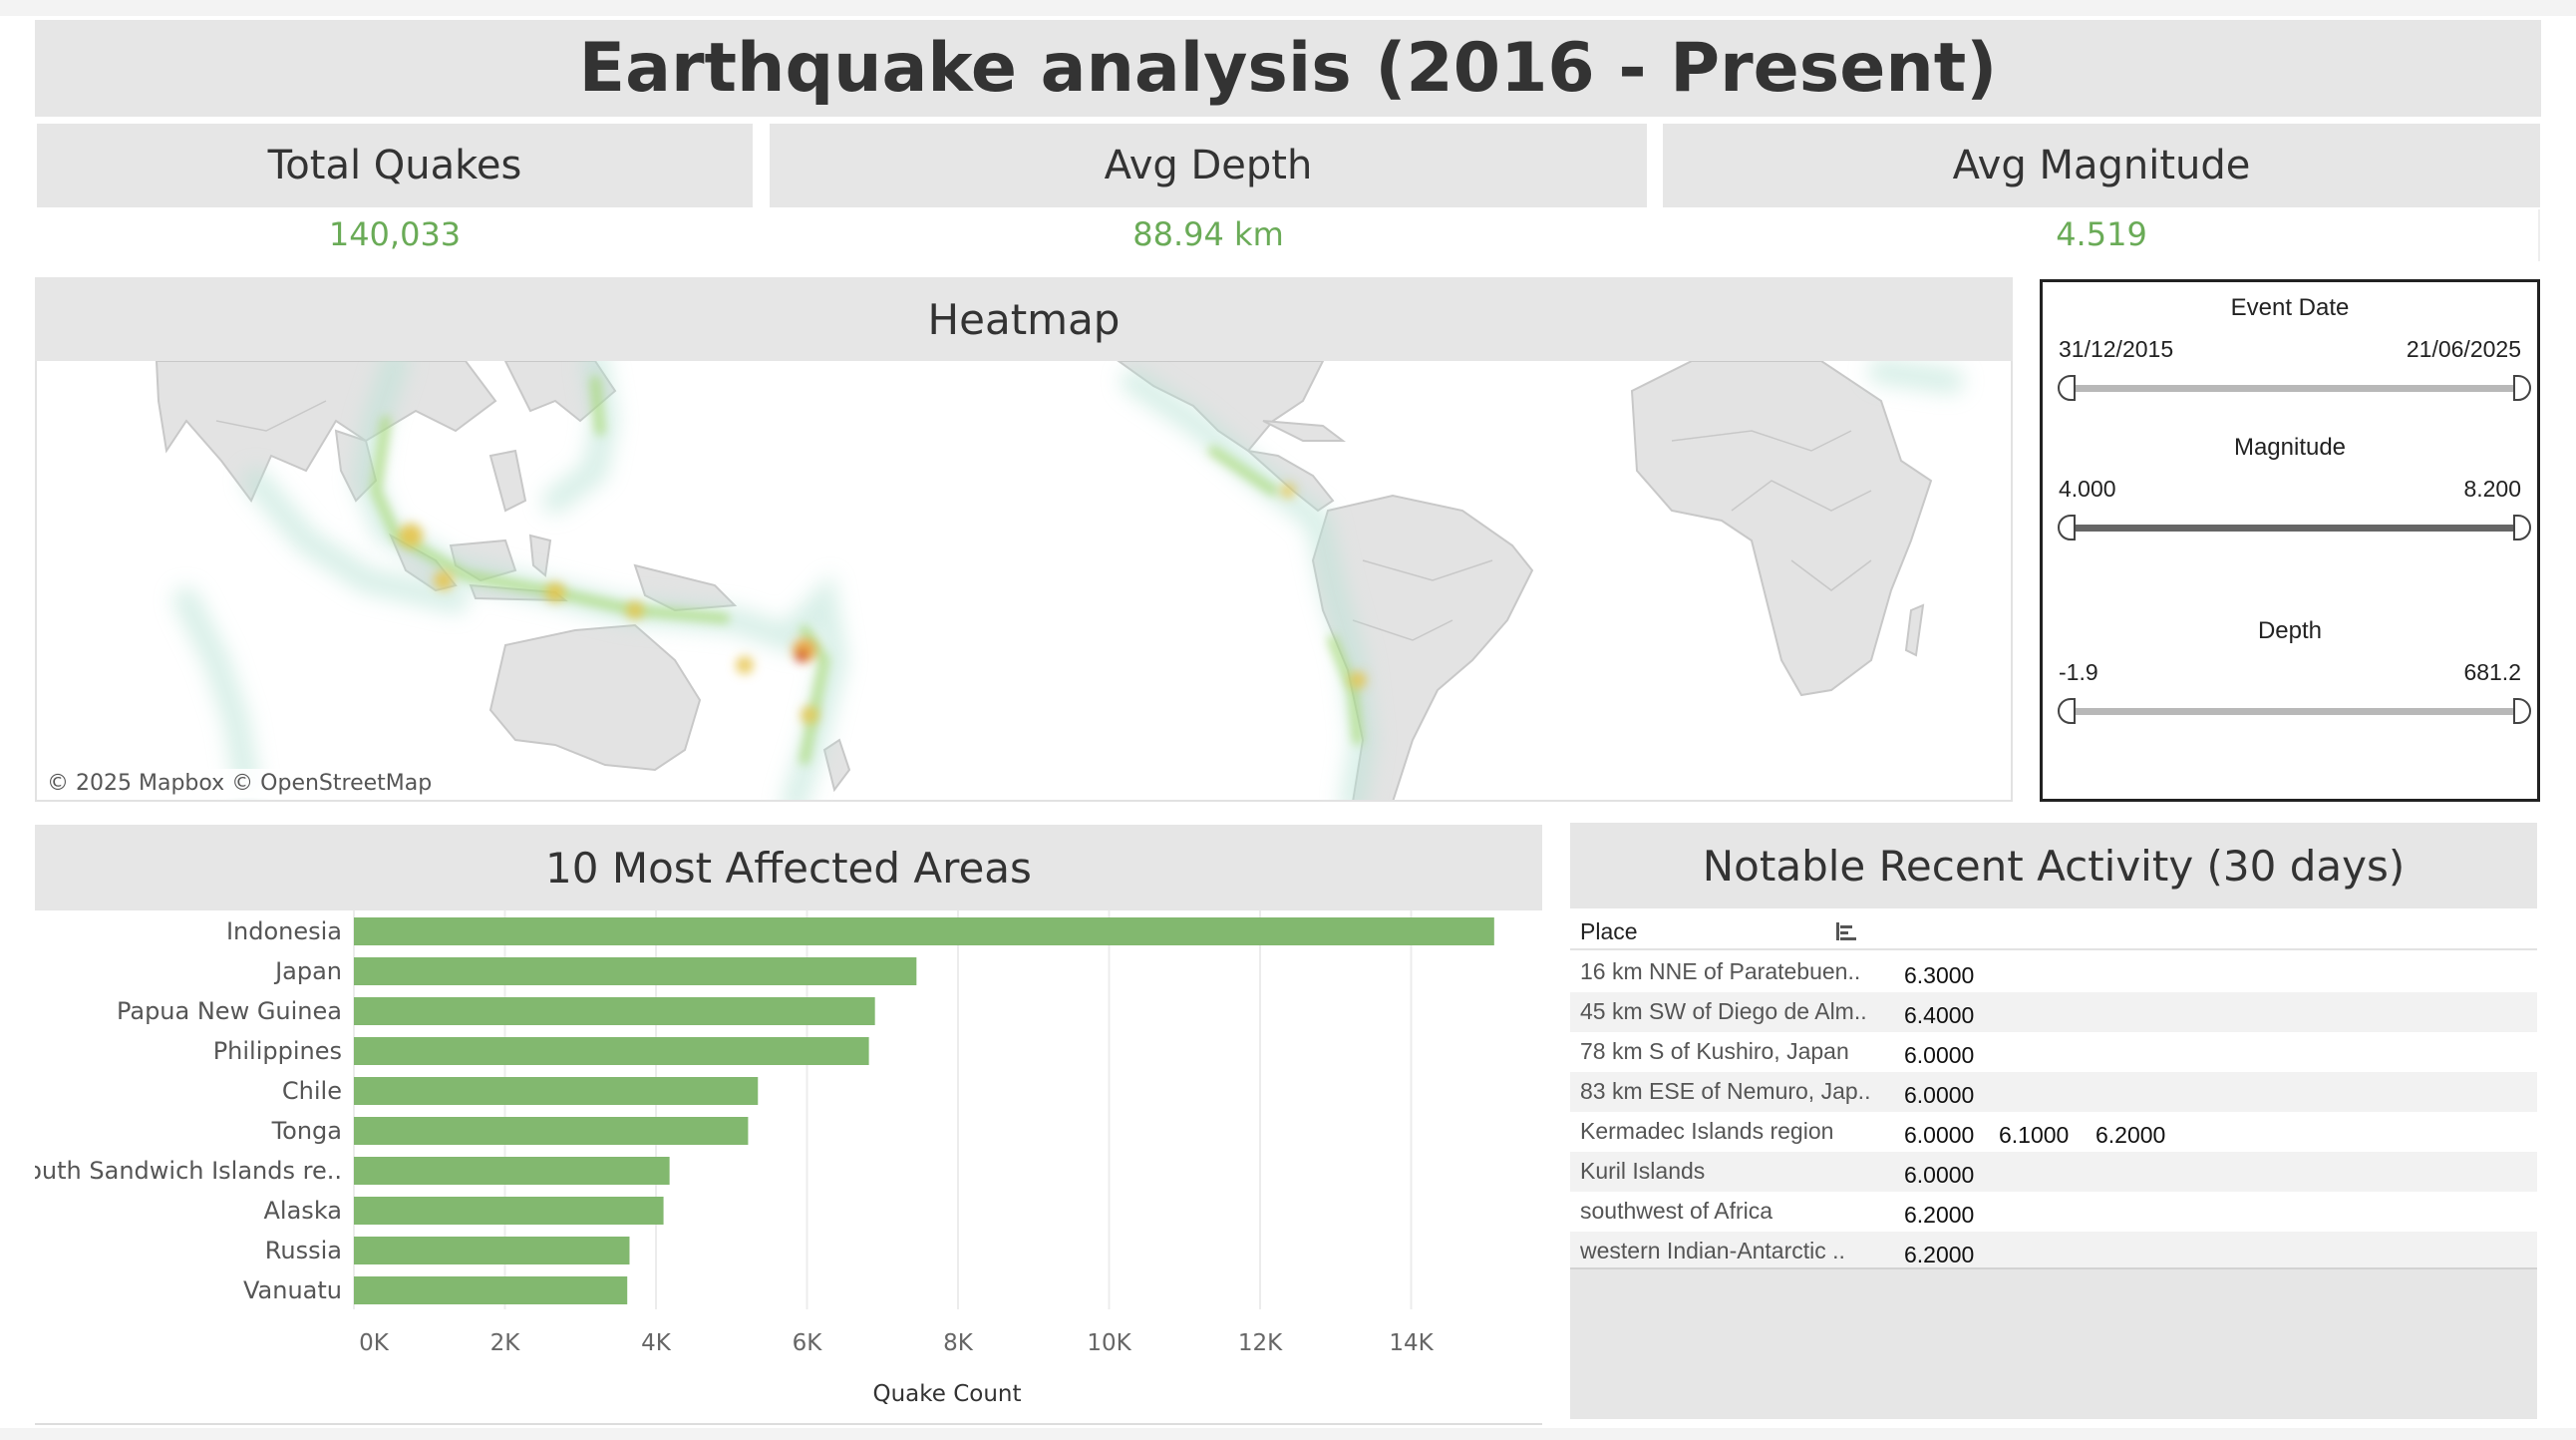  I want to click on category-label: Papua New Guinea, so click(229, 1011).